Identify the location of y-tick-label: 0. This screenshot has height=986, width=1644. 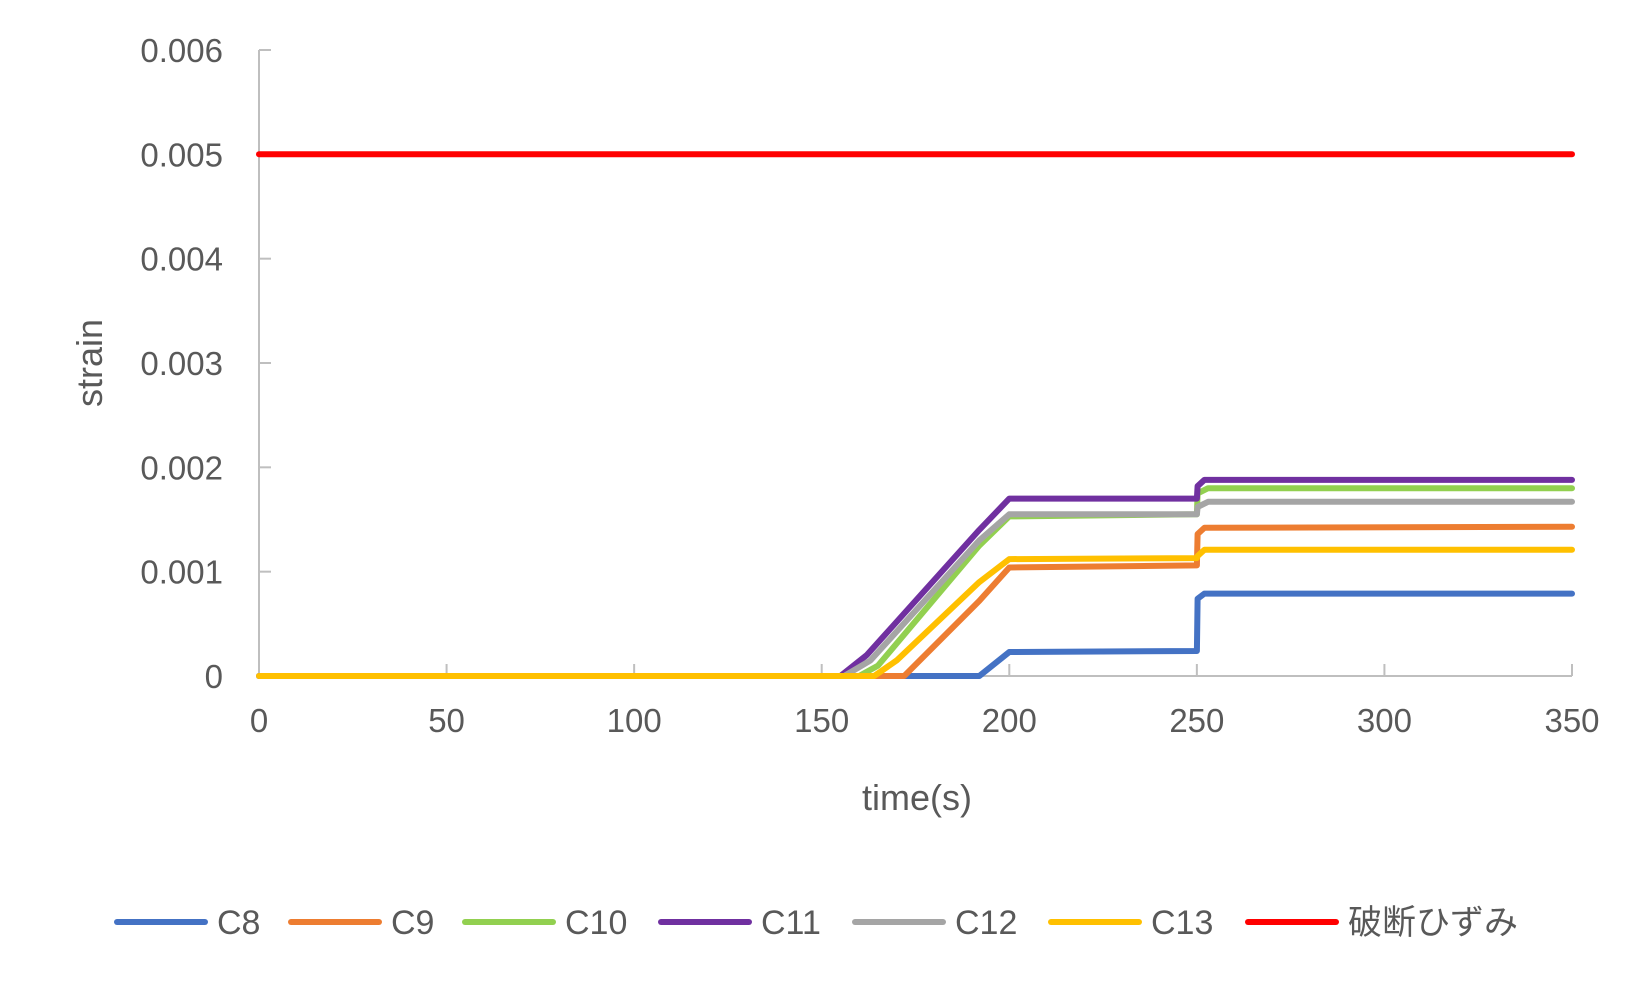
(214, 676).